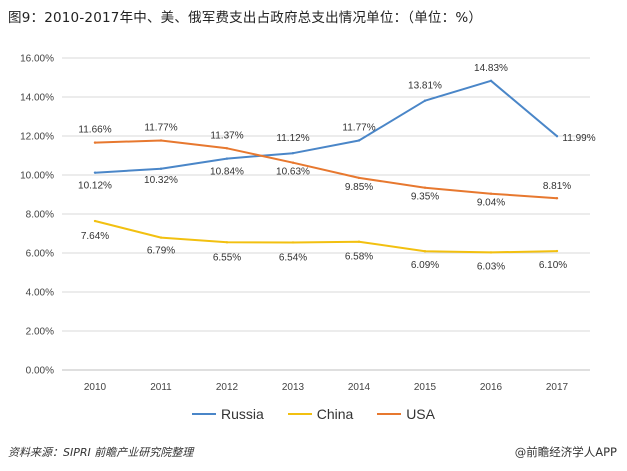  Describe the element at coordinates (161, 387) in the screenshot. I see `x-tick-label: 2011` at that location.